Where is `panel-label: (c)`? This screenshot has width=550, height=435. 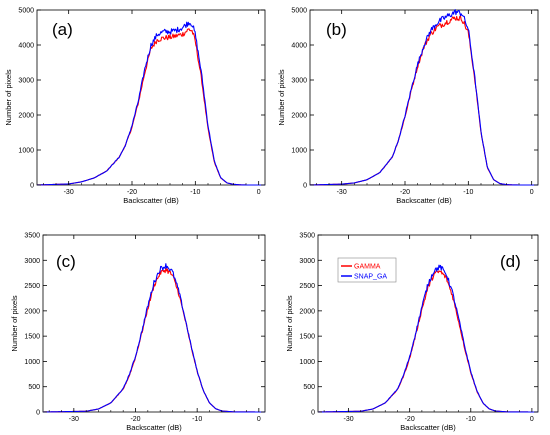 panel-label: (c) is located at coordinates (66, 261).